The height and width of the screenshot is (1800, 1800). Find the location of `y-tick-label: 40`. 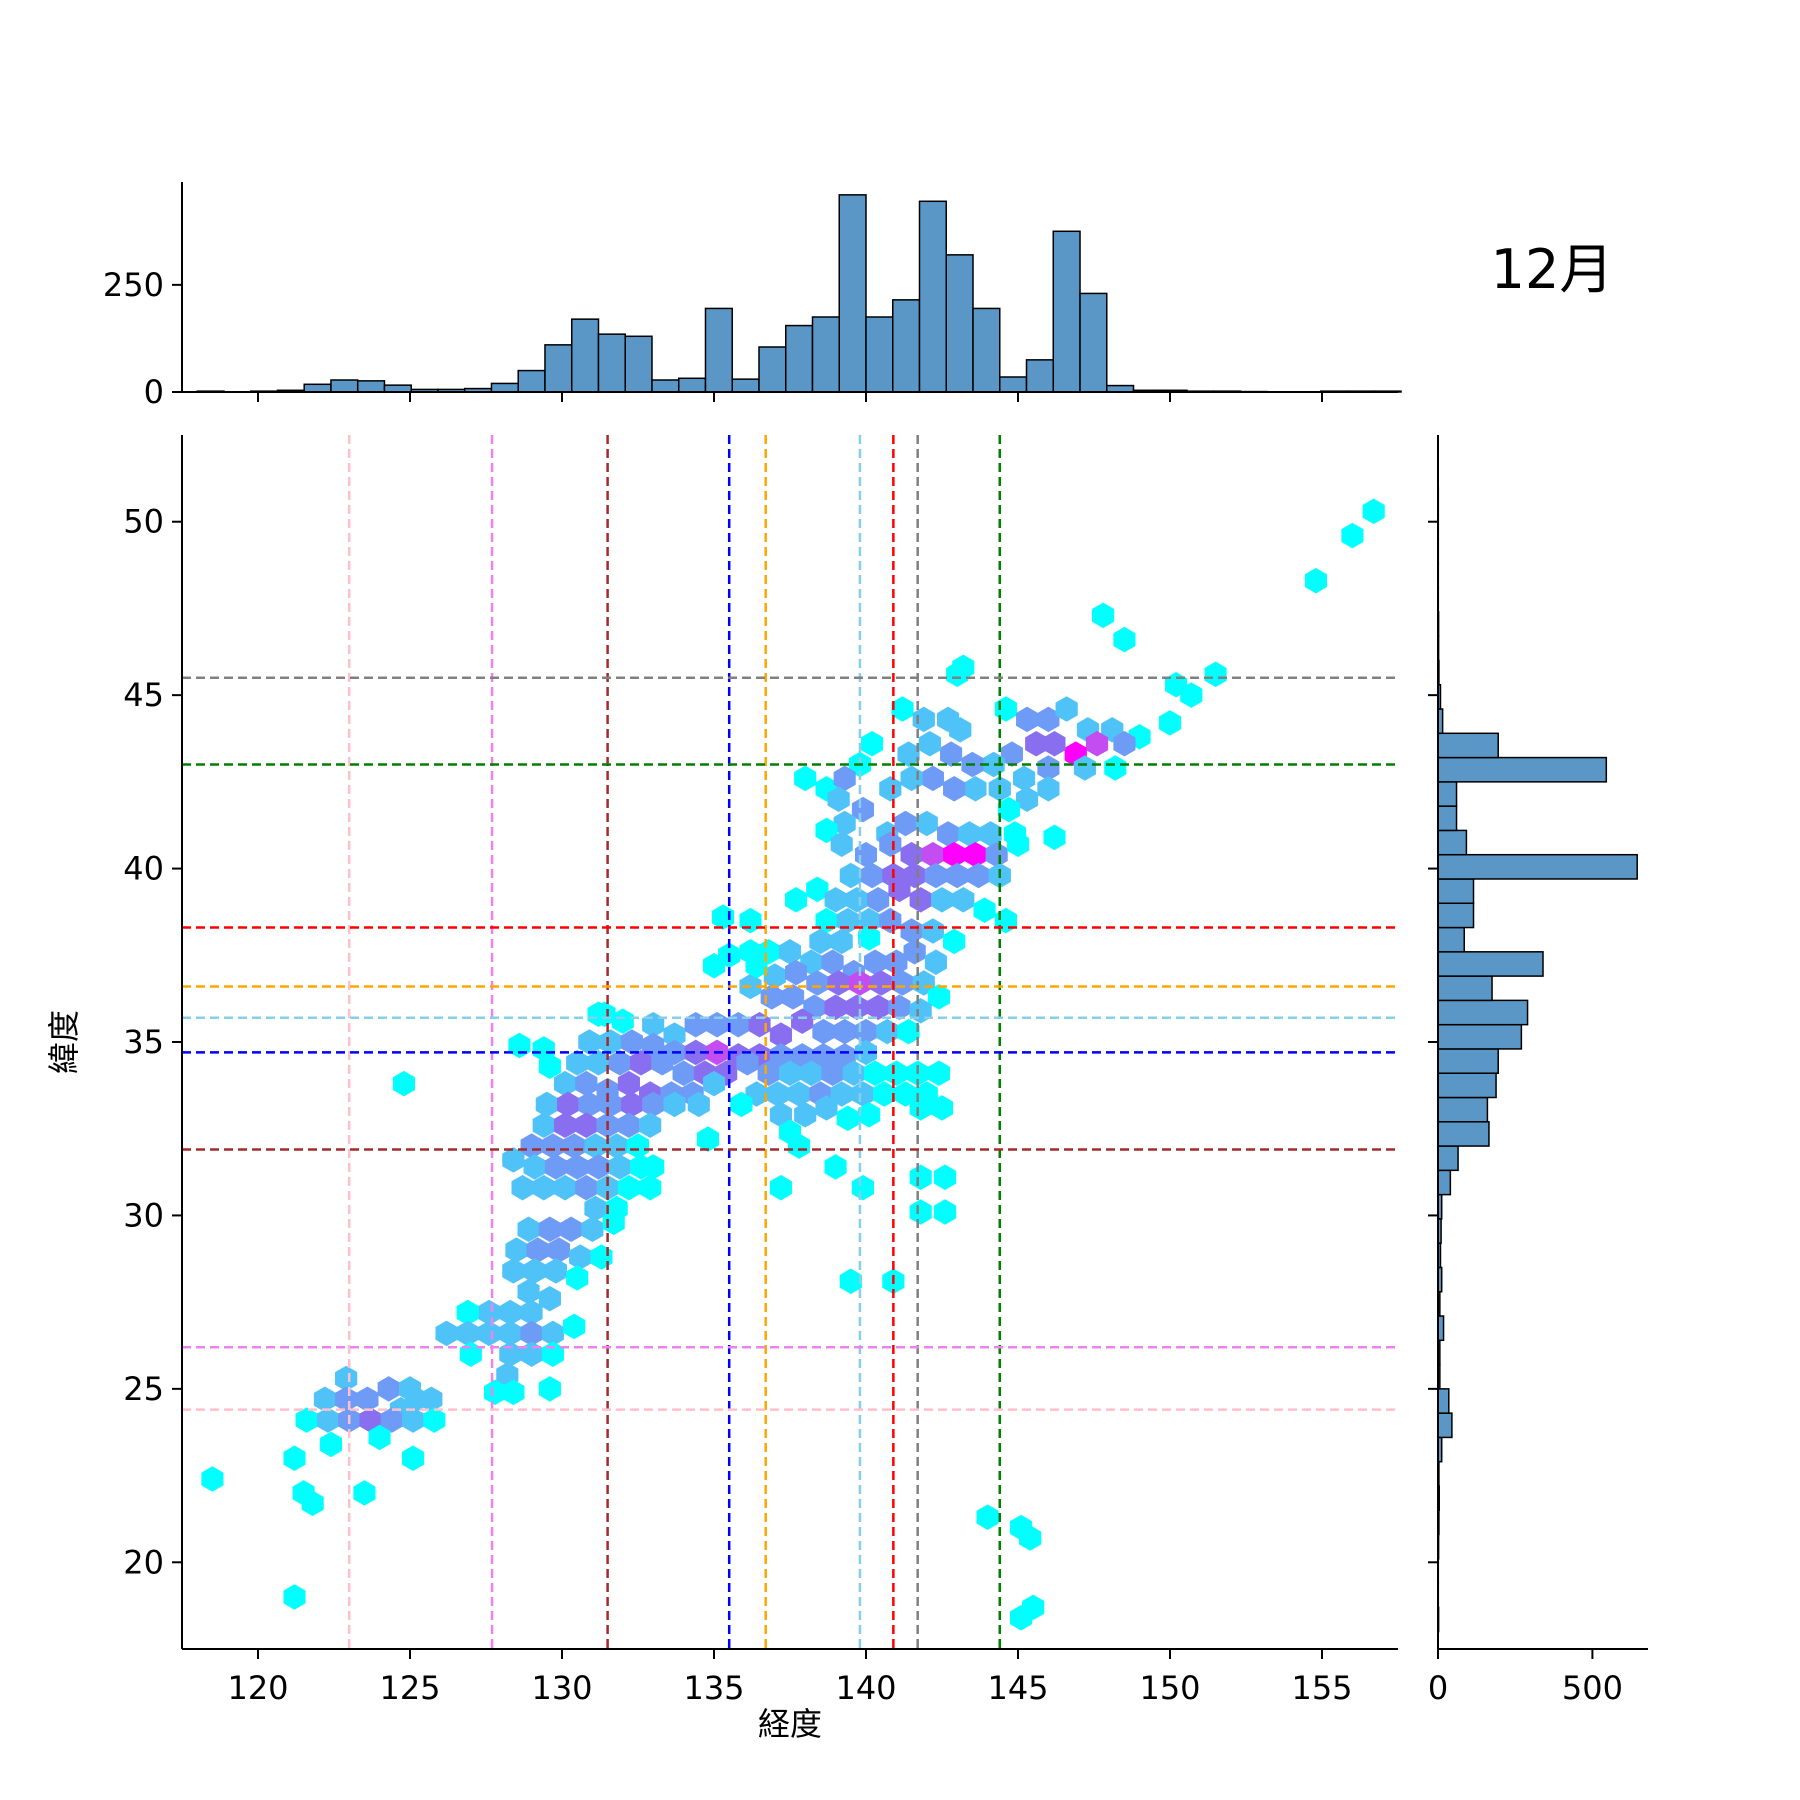

y-tick-label: 40 is located at coordinates (143, 869).